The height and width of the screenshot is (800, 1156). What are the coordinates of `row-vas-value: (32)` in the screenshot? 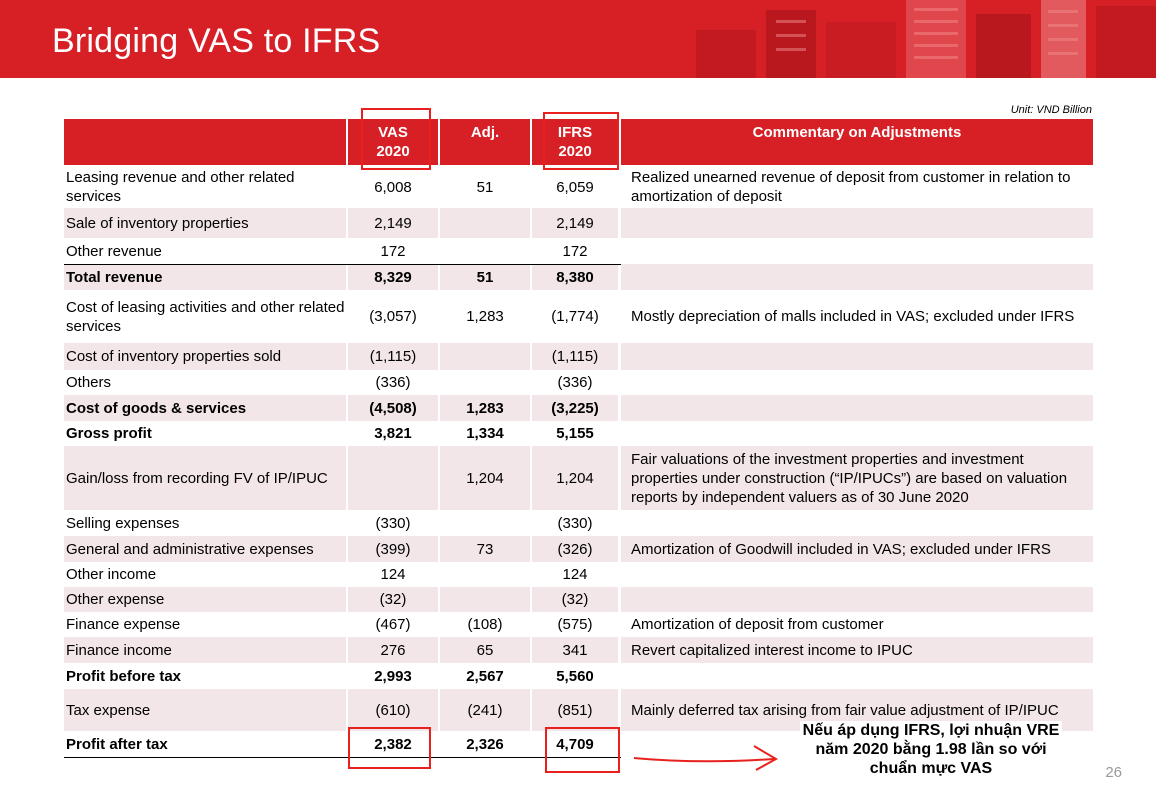 It's located at (393, 599).